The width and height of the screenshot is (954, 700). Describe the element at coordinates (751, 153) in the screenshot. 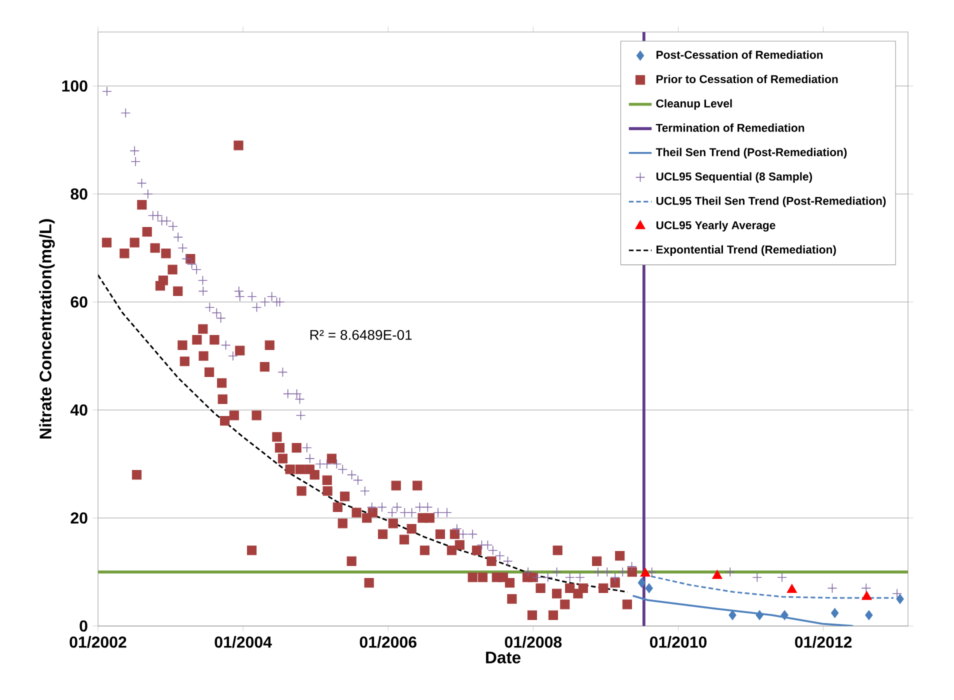

I see `legend-label: Theil Sen Trend (Post-Remediation)` at that location.